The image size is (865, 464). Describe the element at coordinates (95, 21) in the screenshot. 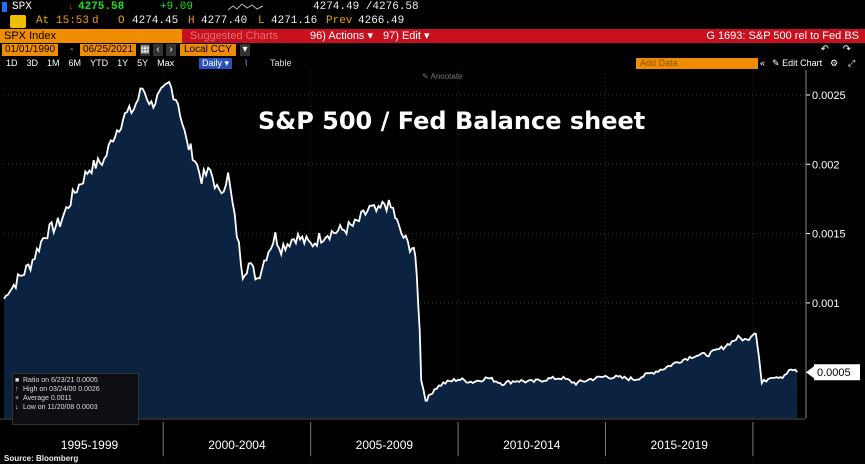

I see `time-suffix: d` at that location.